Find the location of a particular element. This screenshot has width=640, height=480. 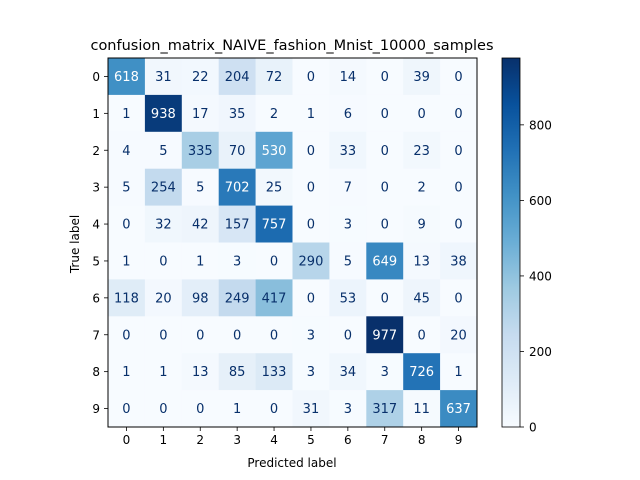

colorbar-ticks: 0 200 400 600 800 is located at coordinates (536, 276).